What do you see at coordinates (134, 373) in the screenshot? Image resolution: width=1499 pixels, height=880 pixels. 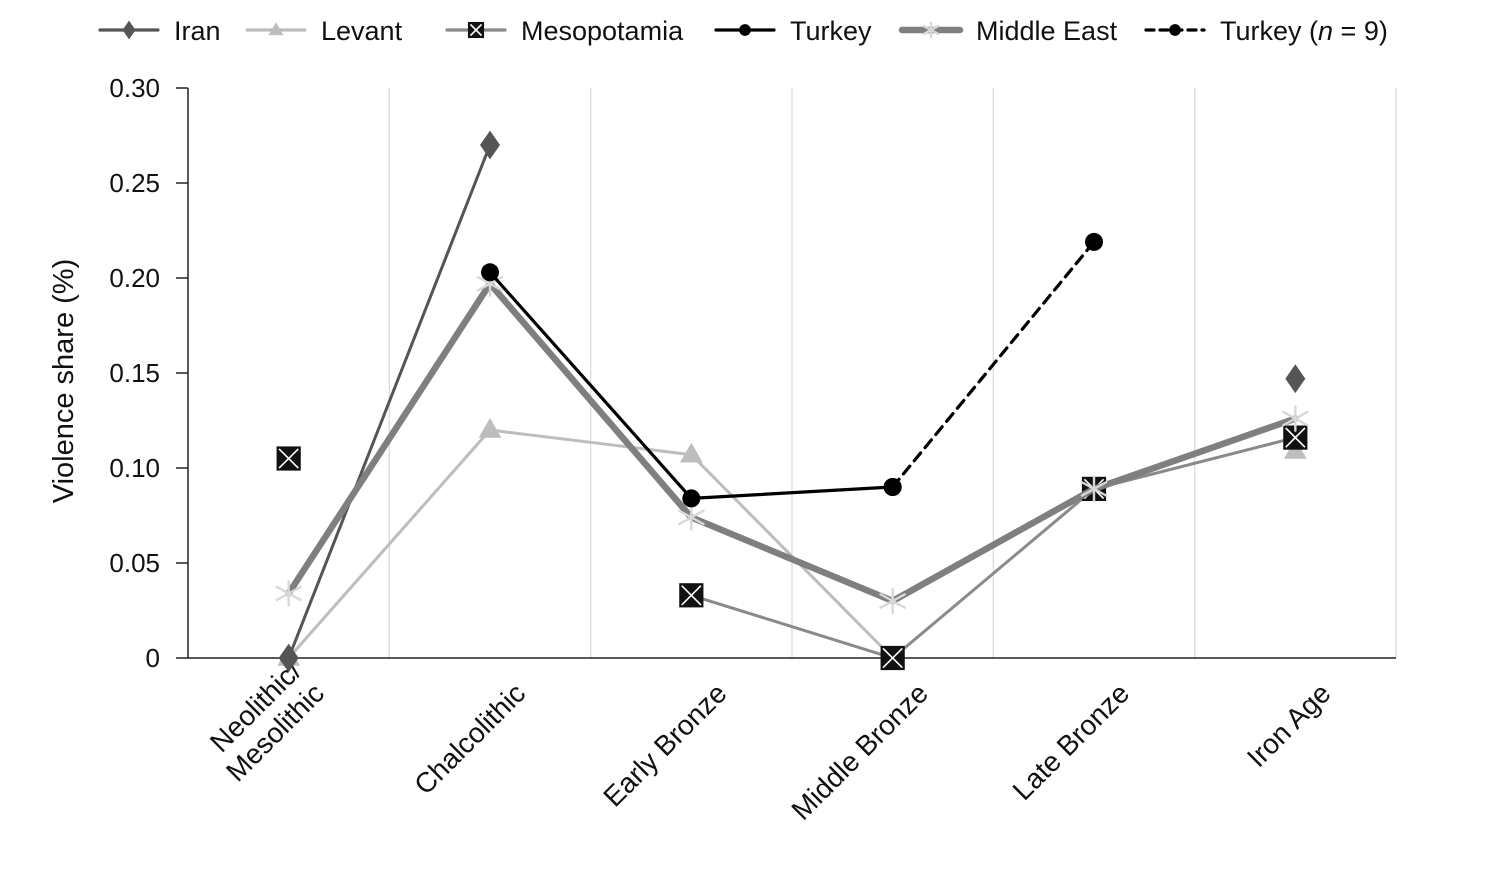 I see `y-tick-label: 0.15` at bounding box center [134, 373].